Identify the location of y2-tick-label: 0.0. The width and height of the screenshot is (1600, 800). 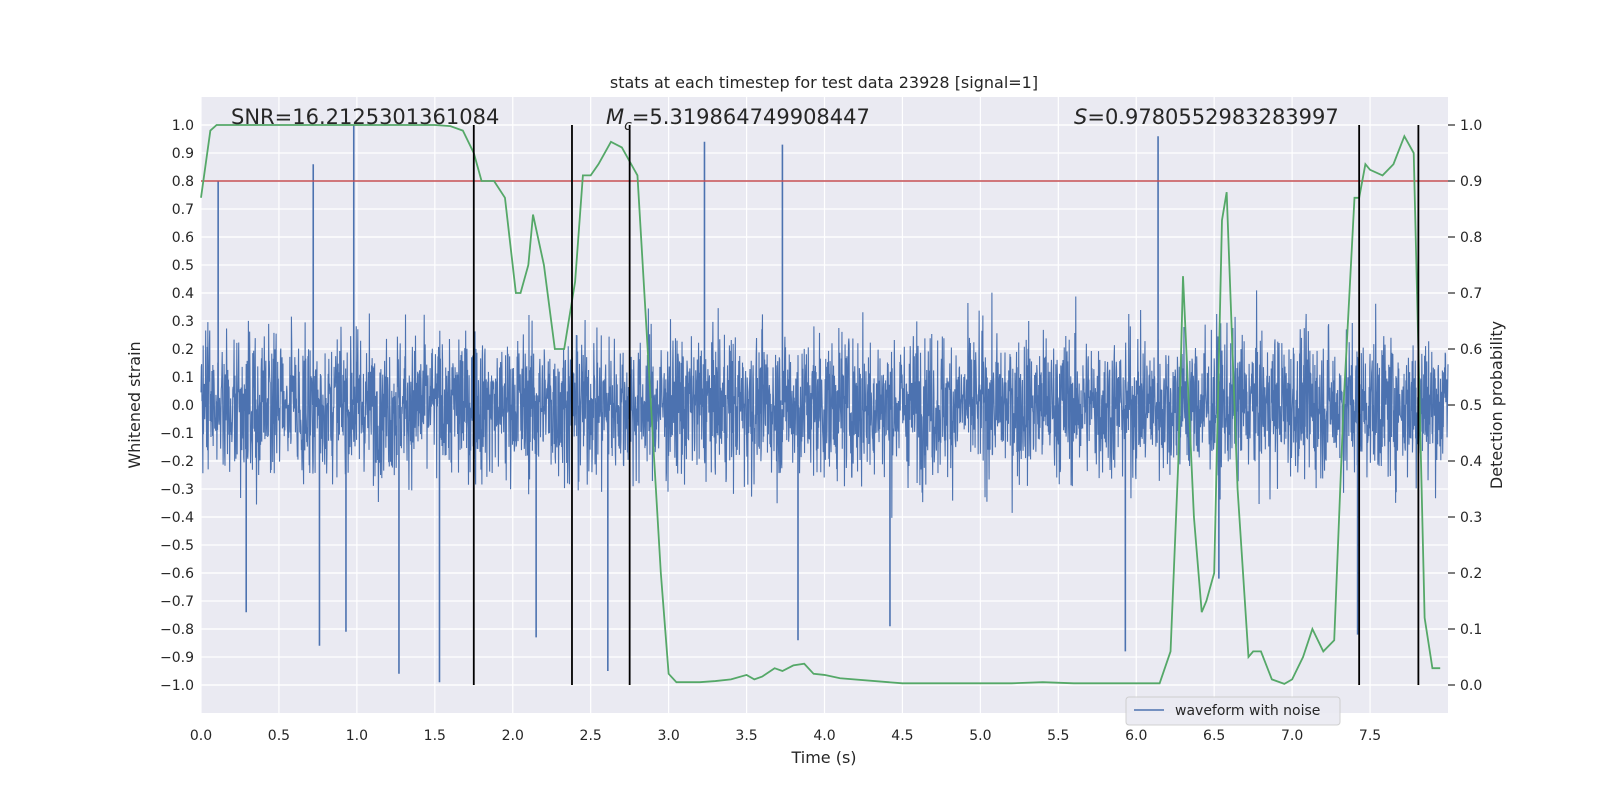
(1471, 686).